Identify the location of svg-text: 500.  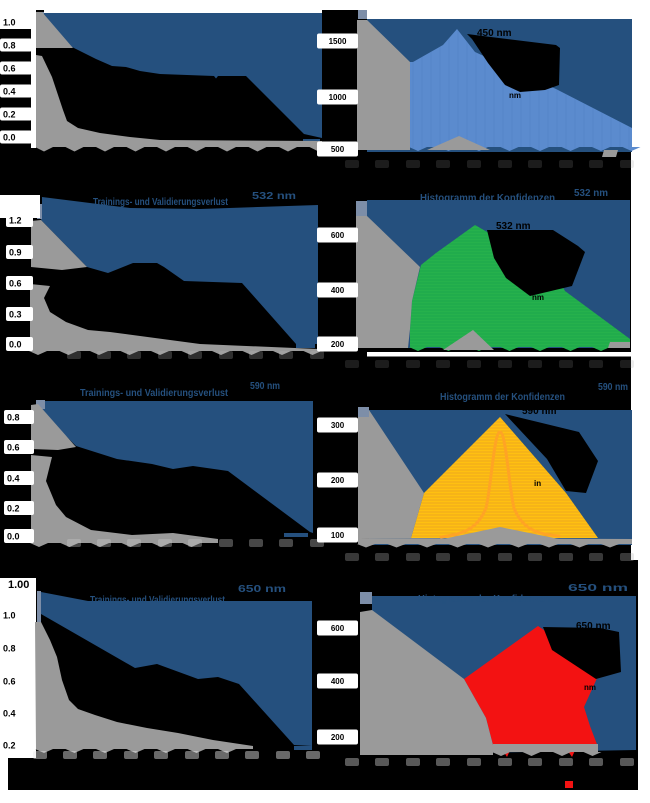
(338, 149).